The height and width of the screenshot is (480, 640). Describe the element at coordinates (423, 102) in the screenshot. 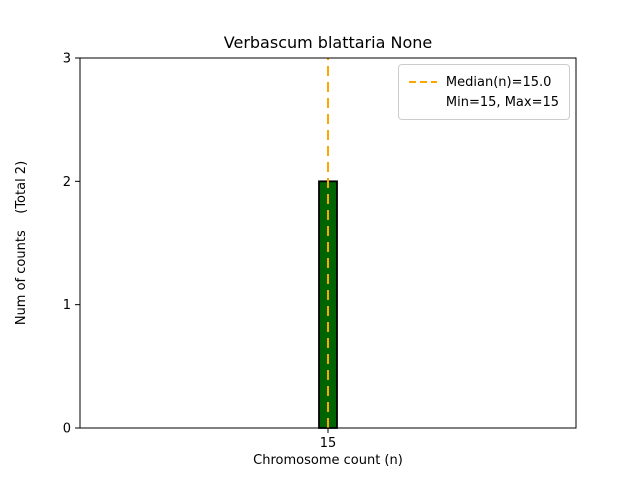

I see `legend-spacer` at that location.